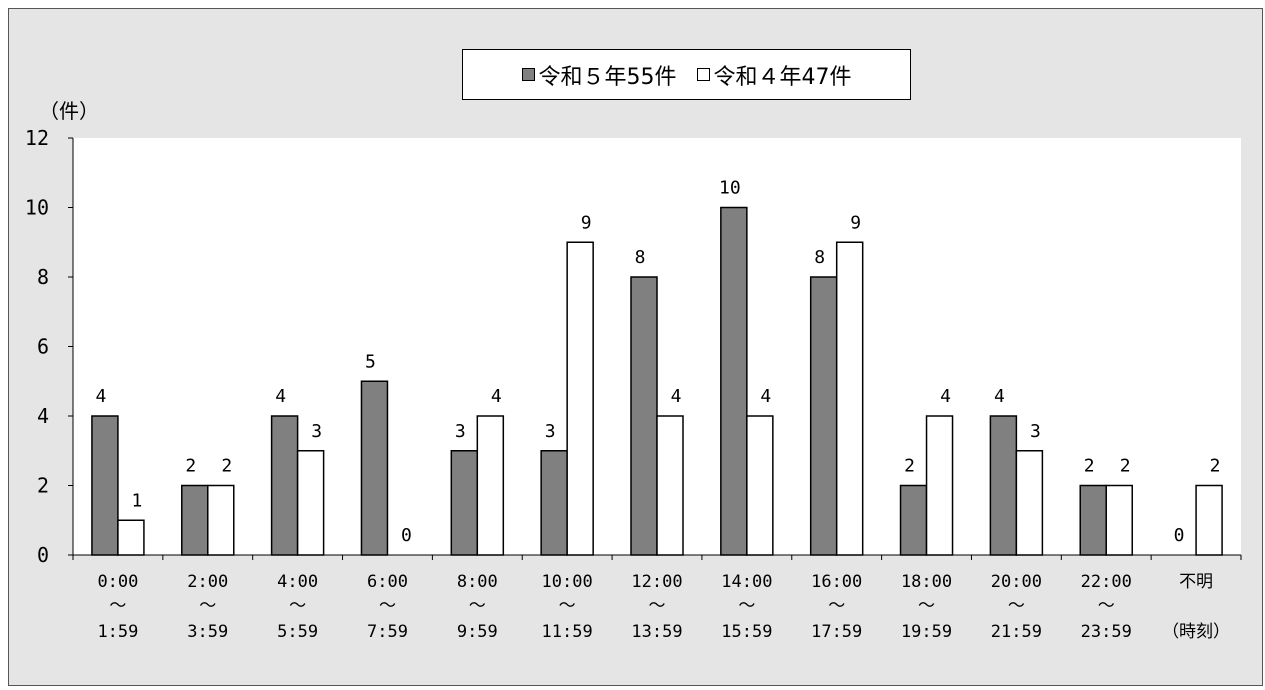 This screenshot has width=1265, height=690. What do you see at coordinates (37, 208) in the screenshot?
I see `y-tick-label: 10` at bounding box center [37, 208].